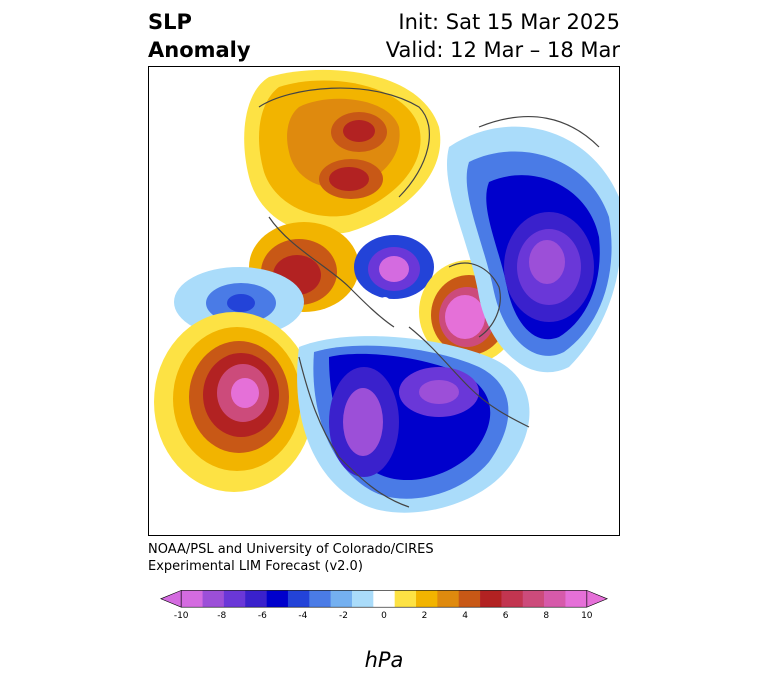 Image resolution: width=768 pixels, height=686 pixels. What do you see at coordinates (394, 267) in the screenshot?
I see `negative-anomaly-arctic` at bounding box center [394, 267].